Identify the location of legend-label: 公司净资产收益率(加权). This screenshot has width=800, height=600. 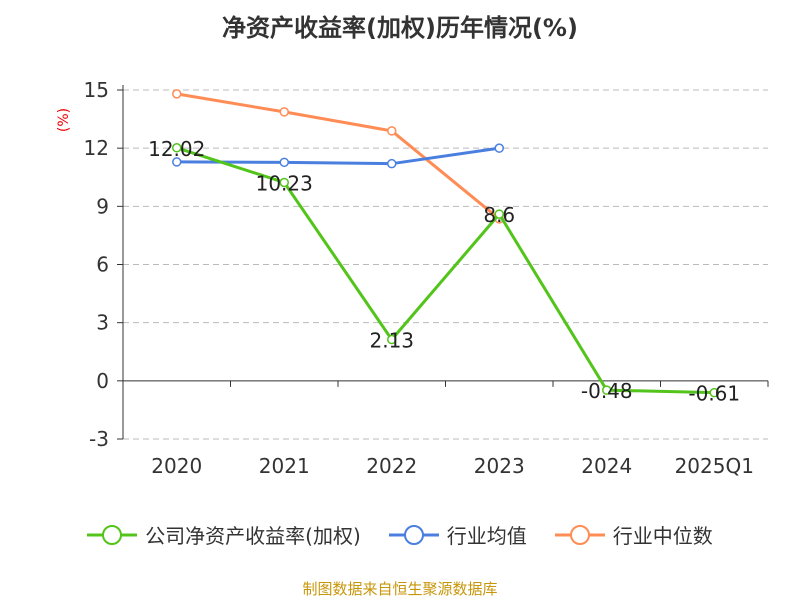
(253, 536).